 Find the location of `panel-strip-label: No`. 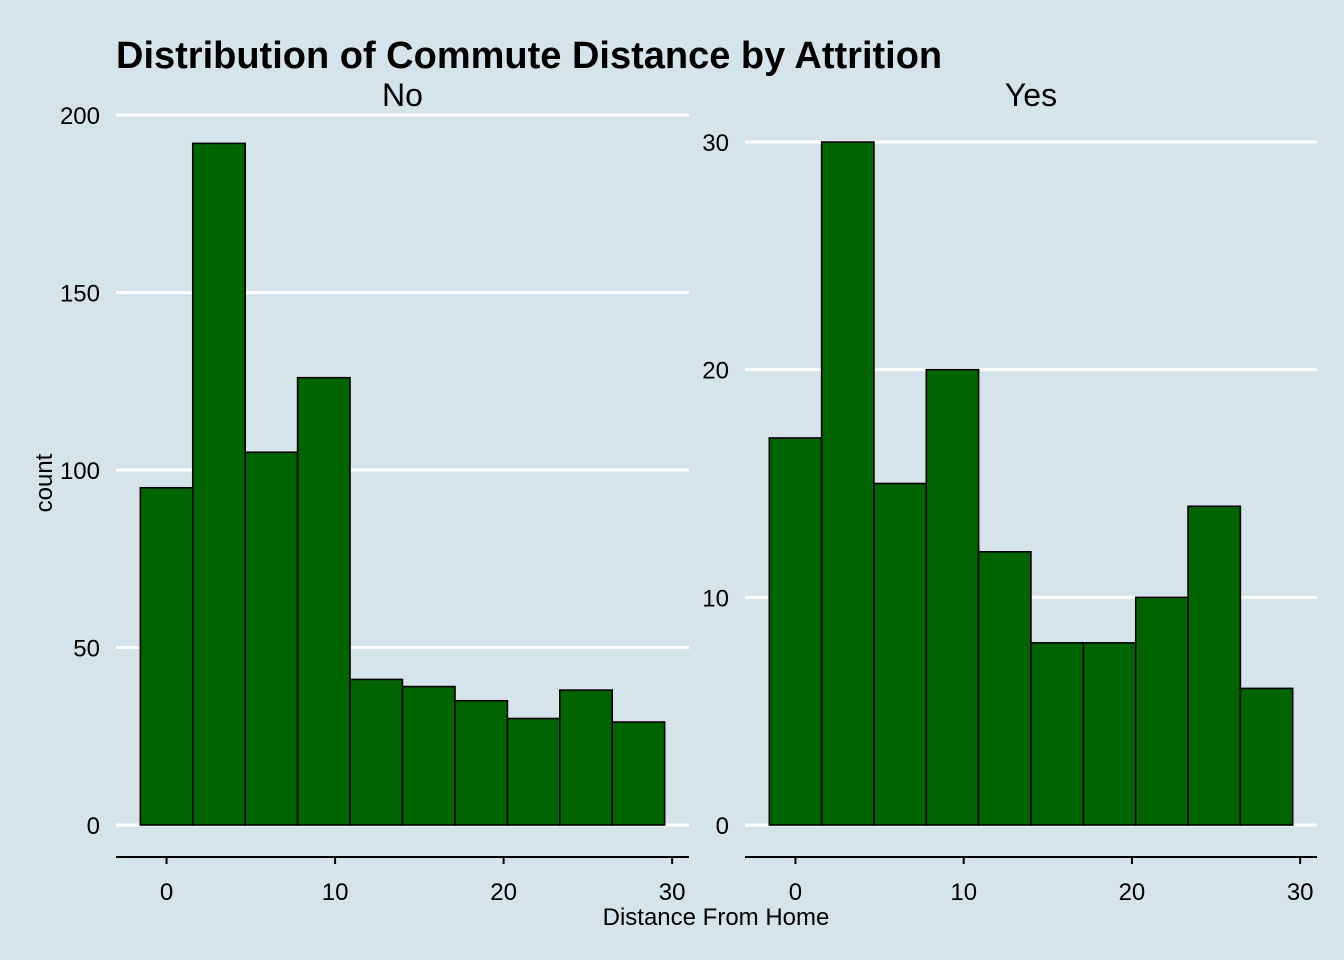

panel-strip-label: No is located at coordinates (402, 95).